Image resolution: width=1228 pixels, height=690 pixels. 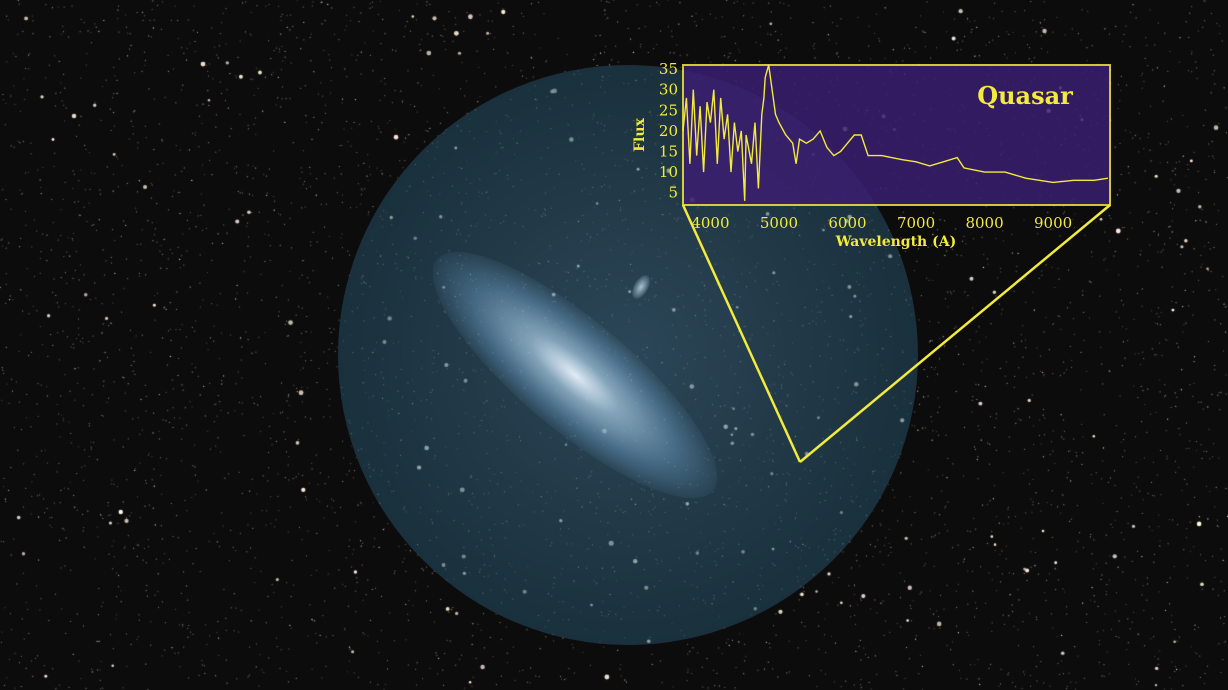 I want to click on zoom-line-left, so click(x=741, y=333).